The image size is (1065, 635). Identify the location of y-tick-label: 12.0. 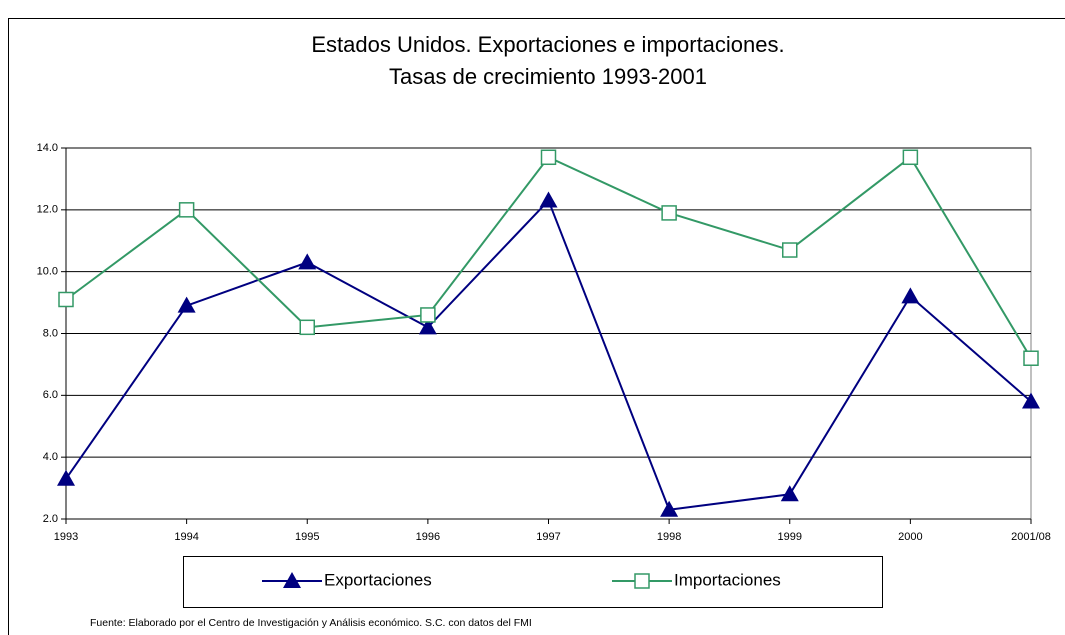
(47, 210).